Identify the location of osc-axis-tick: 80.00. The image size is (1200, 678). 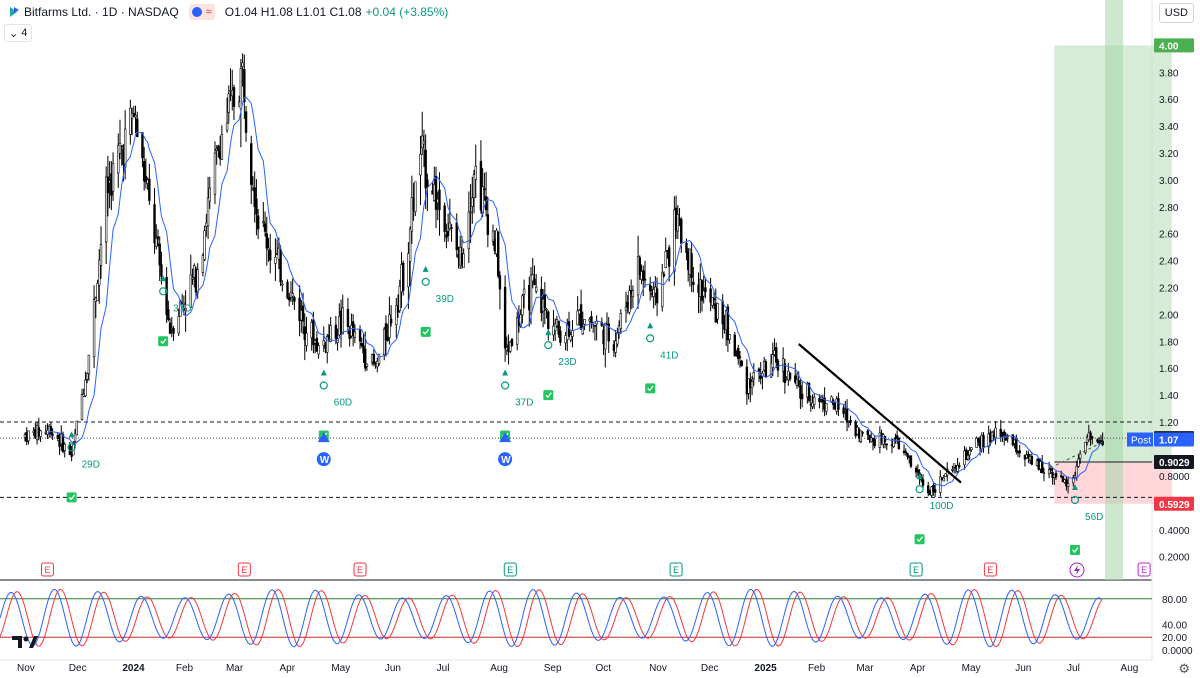
(1174, 600).